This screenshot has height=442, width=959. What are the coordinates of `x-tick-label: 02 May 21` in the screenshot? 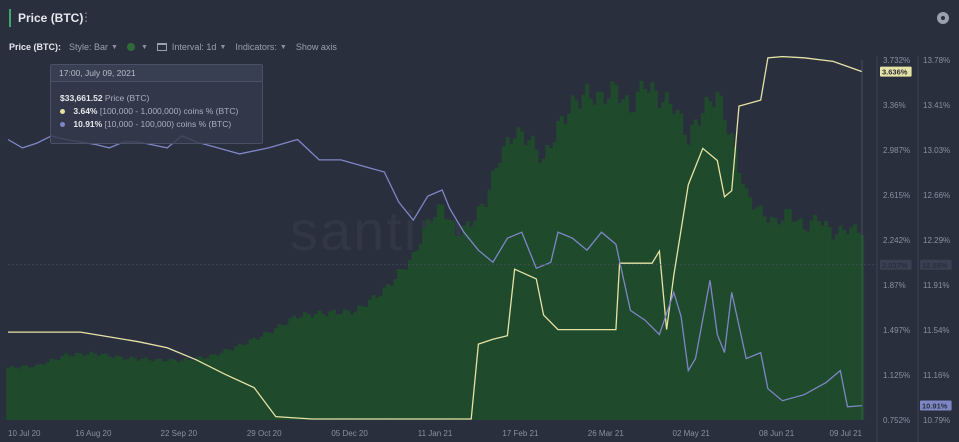 It's located at (692, 433).